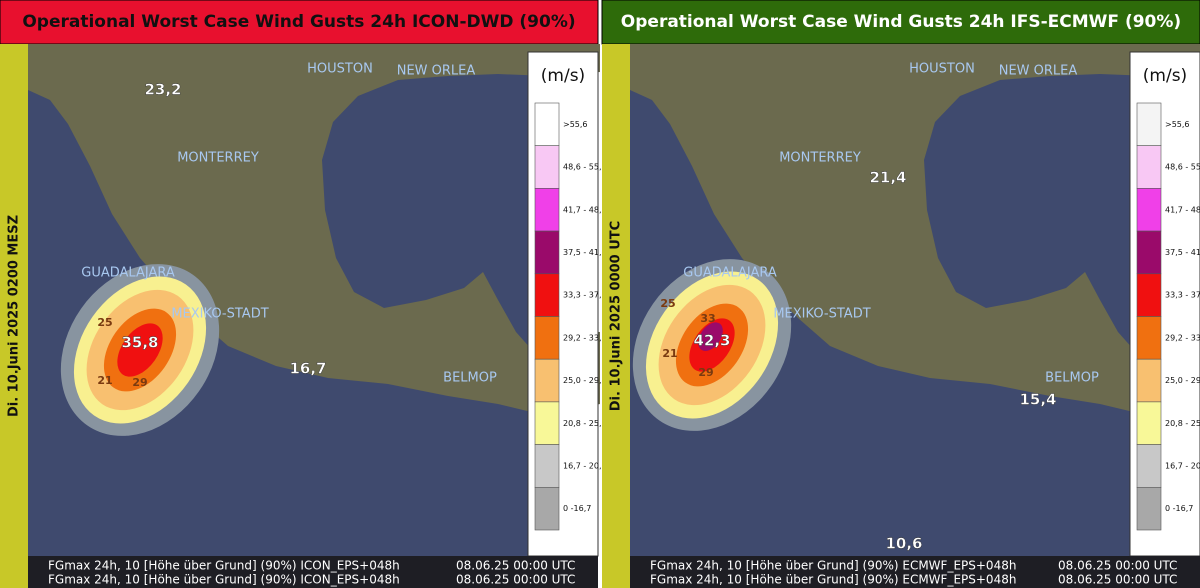  I want to click on gust-value: 15,4, so click(1037, 400).